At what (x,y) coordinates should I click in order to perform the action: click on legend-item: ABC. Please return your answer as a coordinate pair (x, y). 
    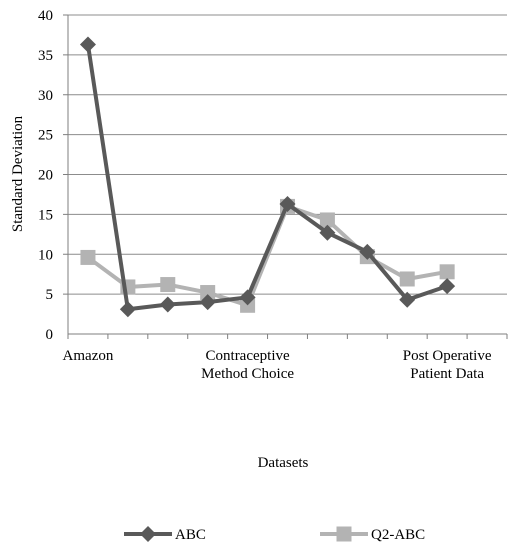
    Looking at the image, I should click on (165, 534).